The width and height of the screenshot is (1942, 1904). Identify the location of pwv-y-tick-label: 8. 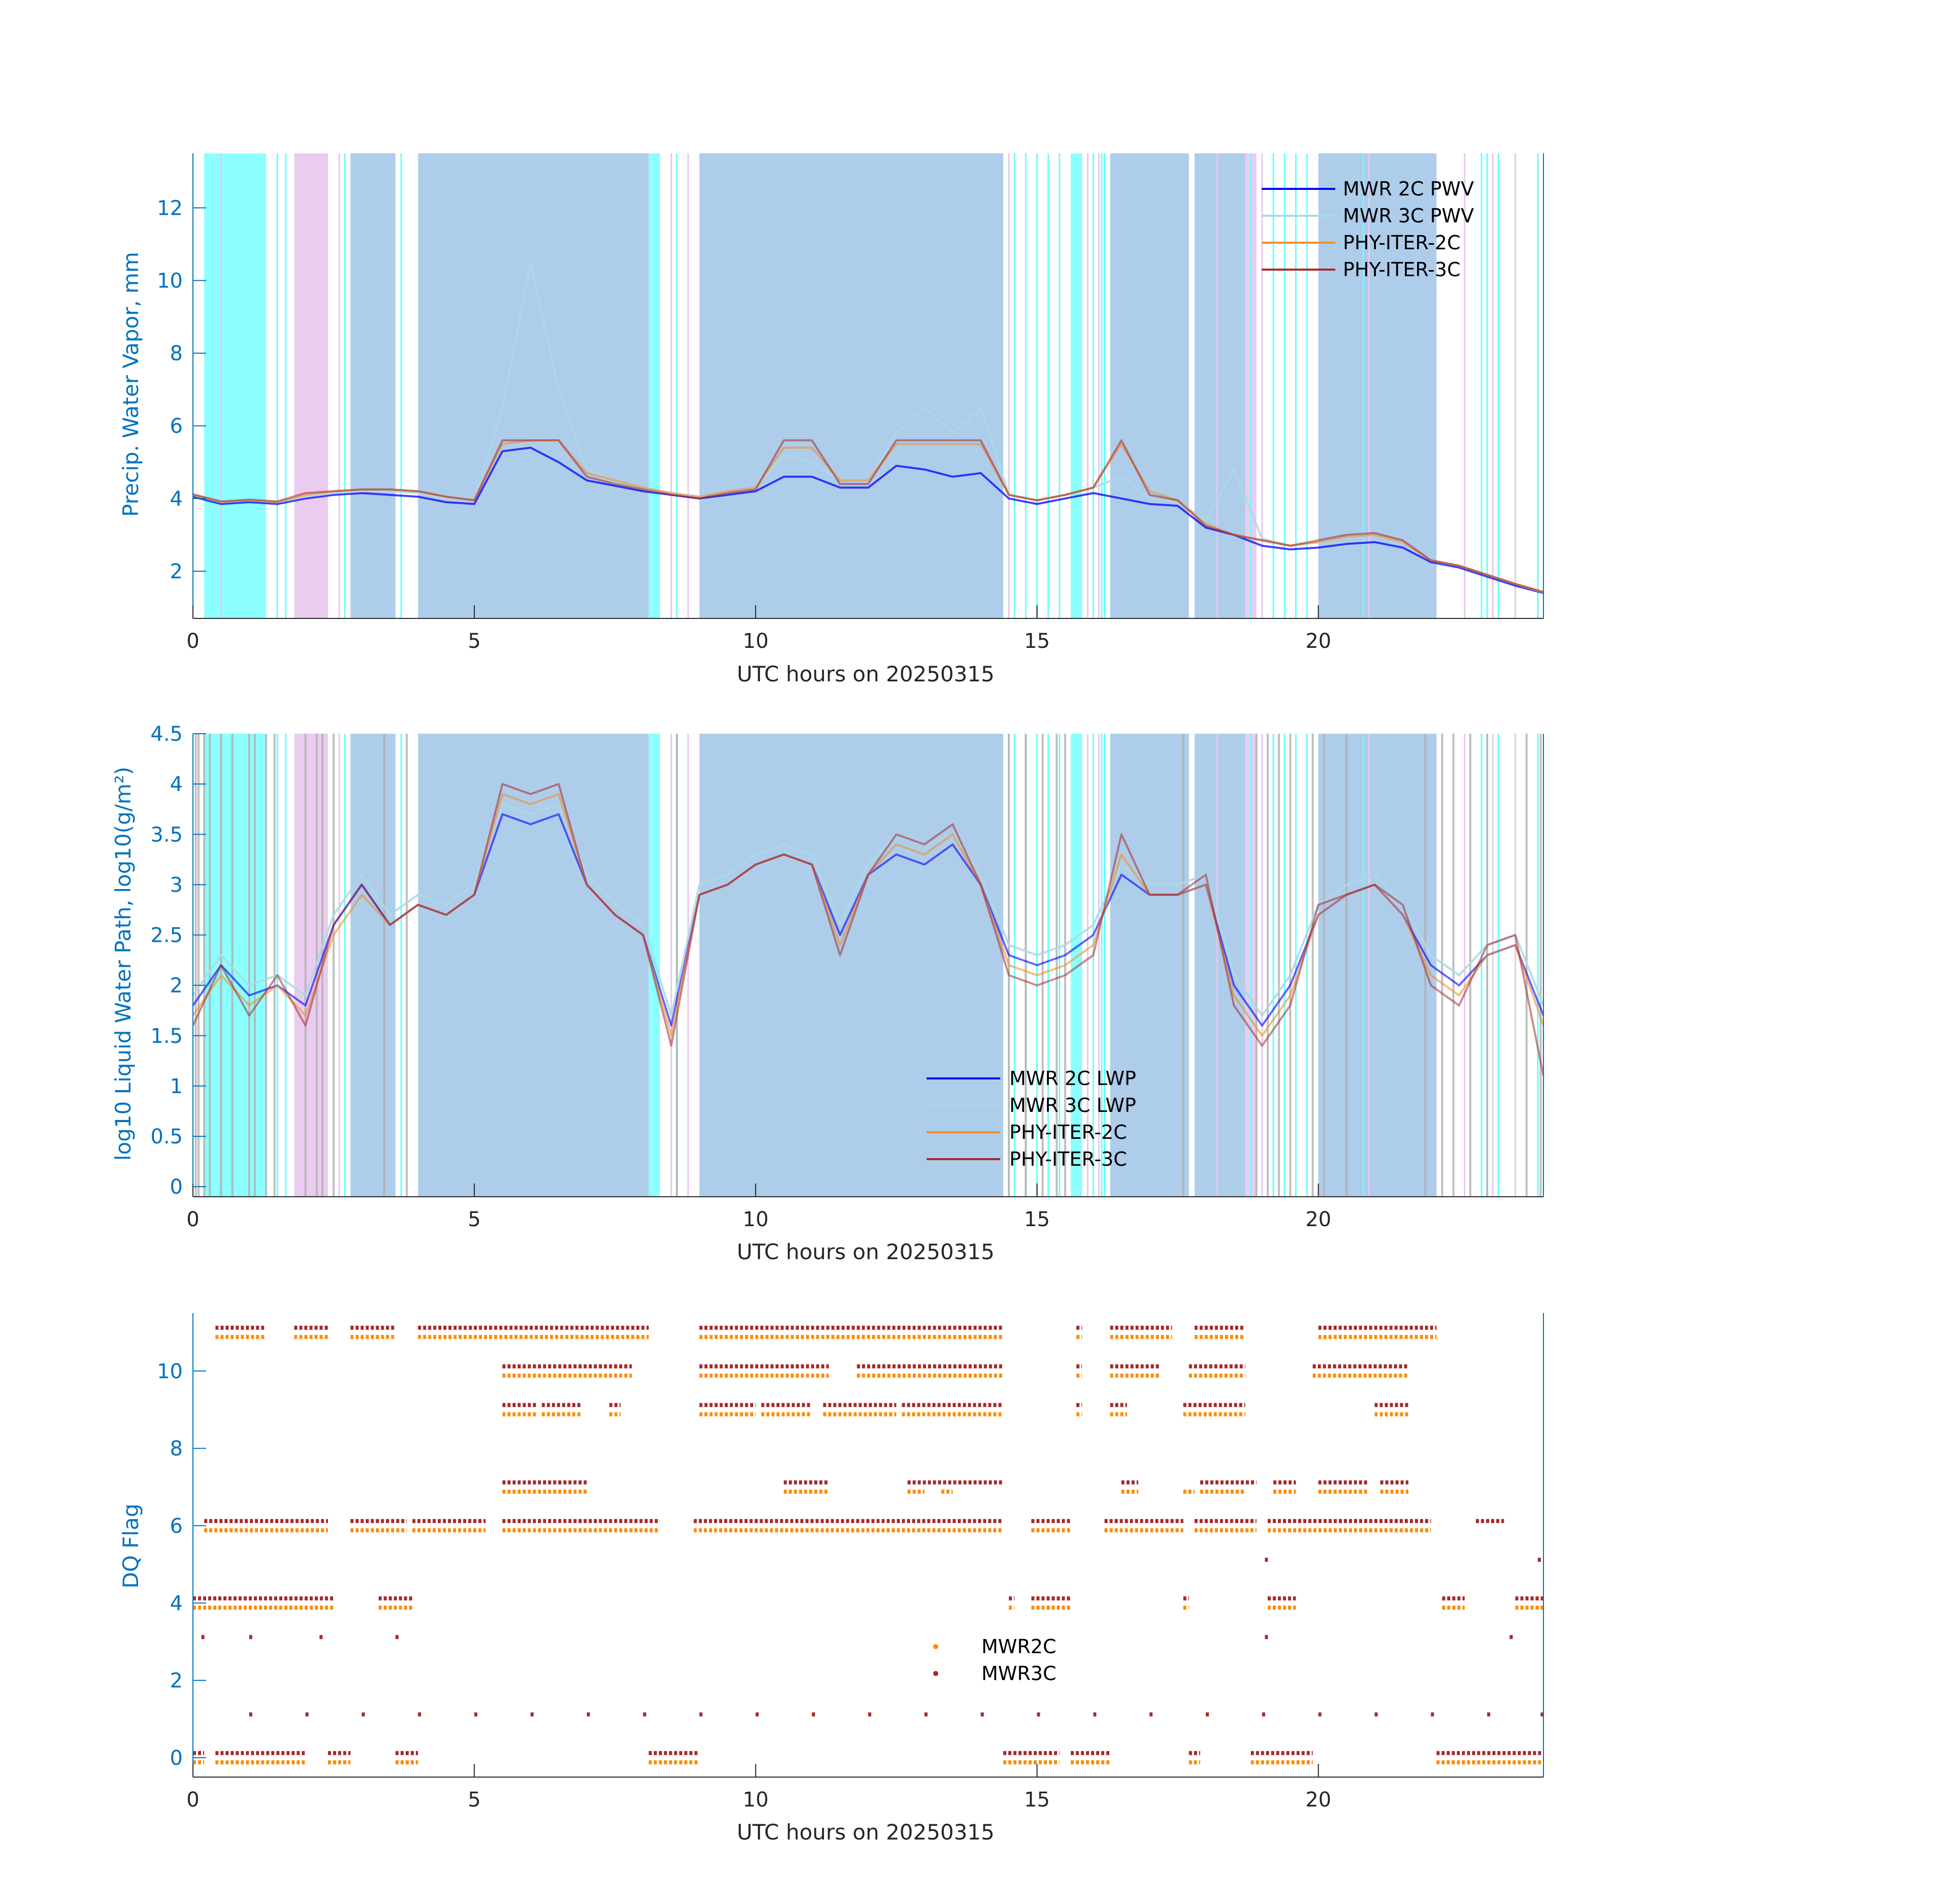
(176, 354).